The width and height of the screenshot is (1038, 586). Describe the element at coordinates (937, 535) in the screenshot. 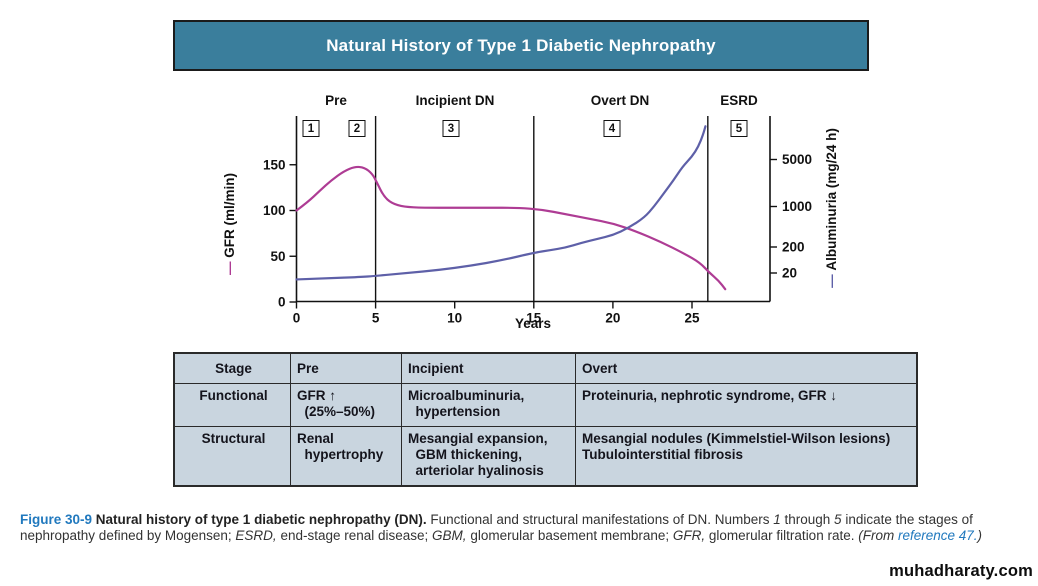

I see `reference-47-link: reference 47.` at that location.